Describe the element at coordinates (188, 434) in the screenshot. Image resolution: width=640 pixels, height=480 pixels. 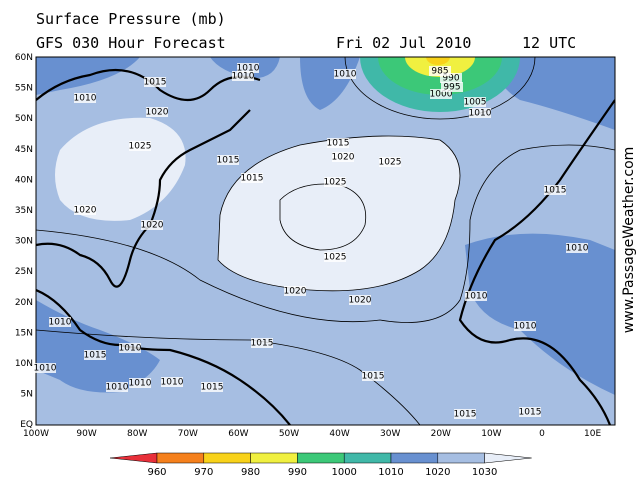
I see `lon-label: 70W` at that location.